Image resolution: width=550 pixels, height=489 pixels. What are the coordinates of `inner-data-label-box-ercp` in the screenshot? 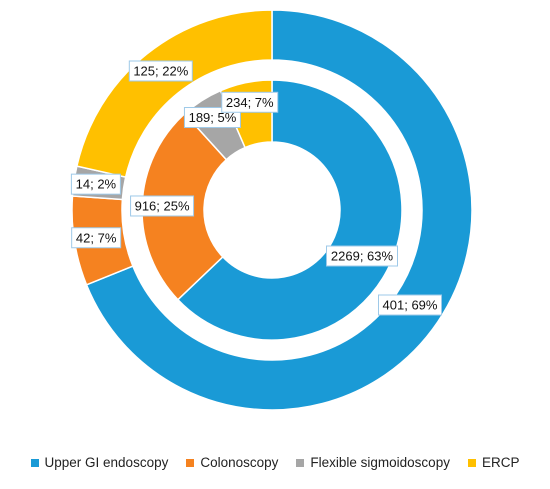 It's located at (250, 102).